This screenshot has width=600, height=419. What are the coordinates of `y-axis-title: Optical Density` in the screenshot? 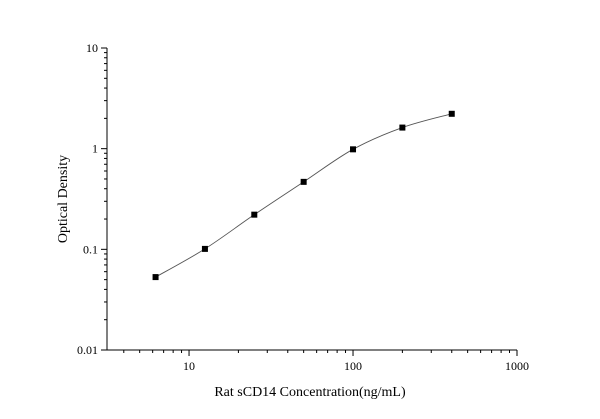 It's located at (63, 199).